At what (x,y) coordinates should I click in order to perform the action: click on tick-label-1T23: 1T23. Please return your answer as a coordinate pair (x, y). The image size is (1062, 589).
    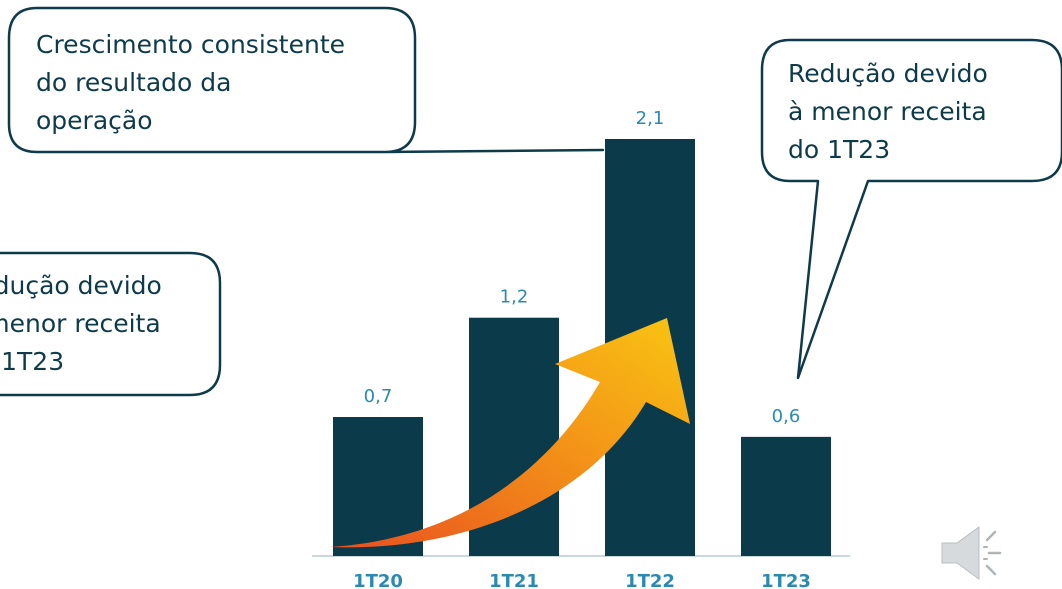
    Looking at the image, I should click on (786, 580).